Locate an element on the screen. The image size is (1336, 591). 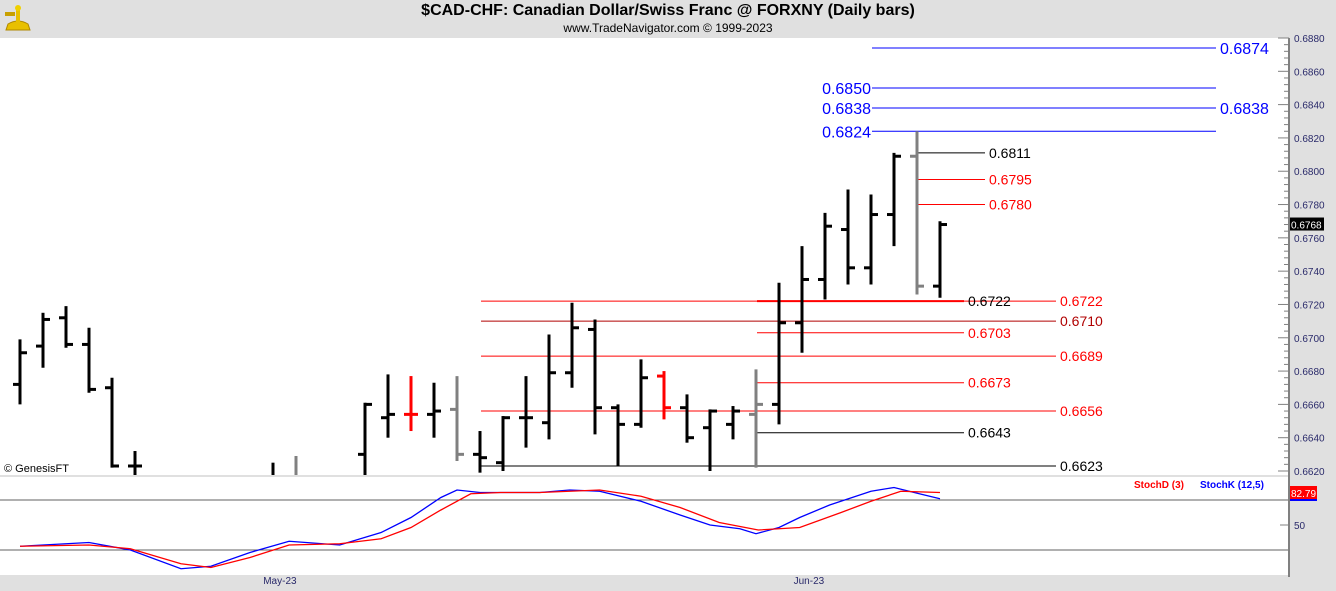
level-label: 0.6874 is located at coordinates (1244, 49).